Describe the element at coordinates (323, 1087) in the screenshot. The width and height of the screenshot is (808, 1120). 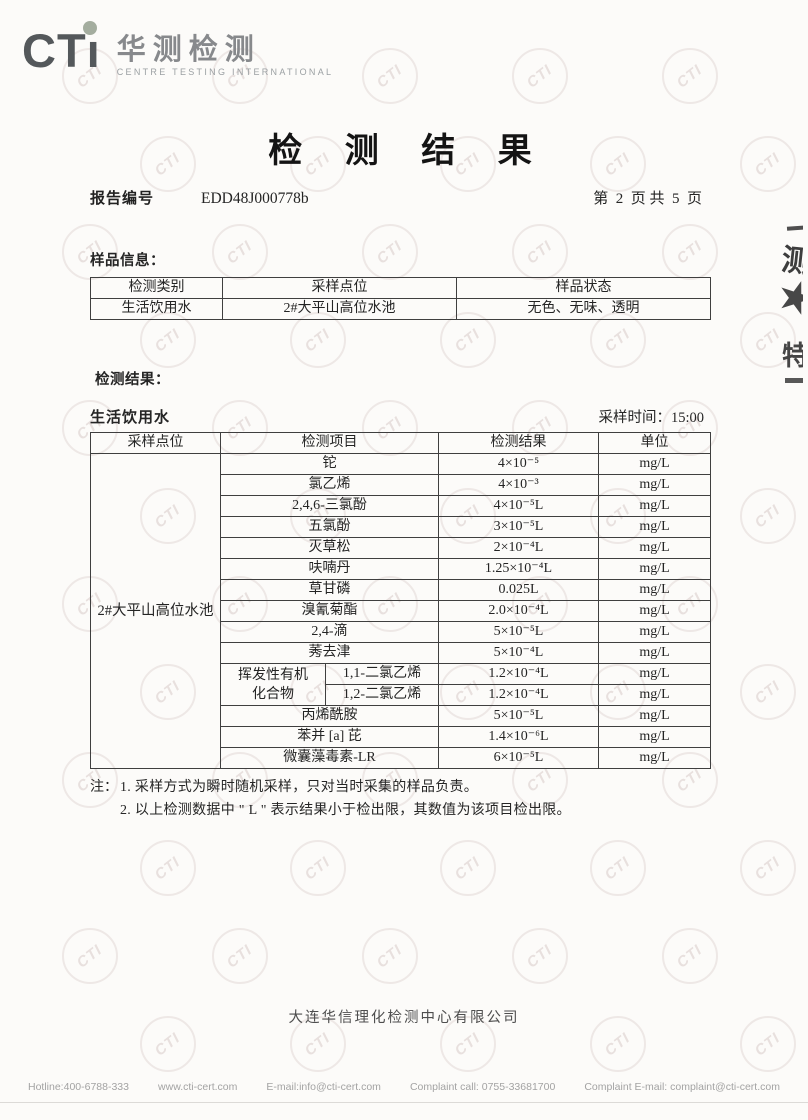
I see `email-text: E-mail:info@cti-cert.com` at that location.